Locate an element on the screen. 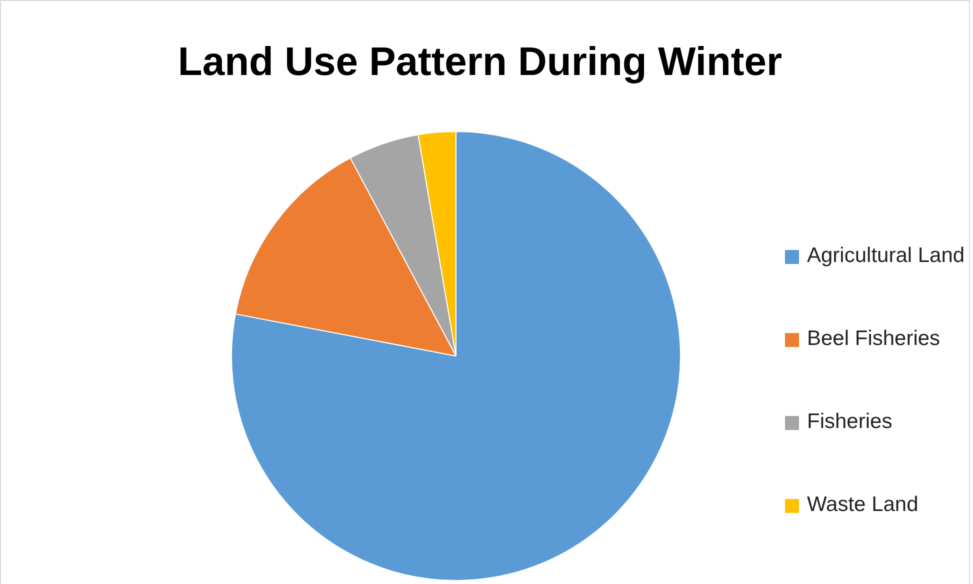 The height and width of the screenshot is (584, 973). legend-label: Agricultural Land is located at coordinates (886, 256).